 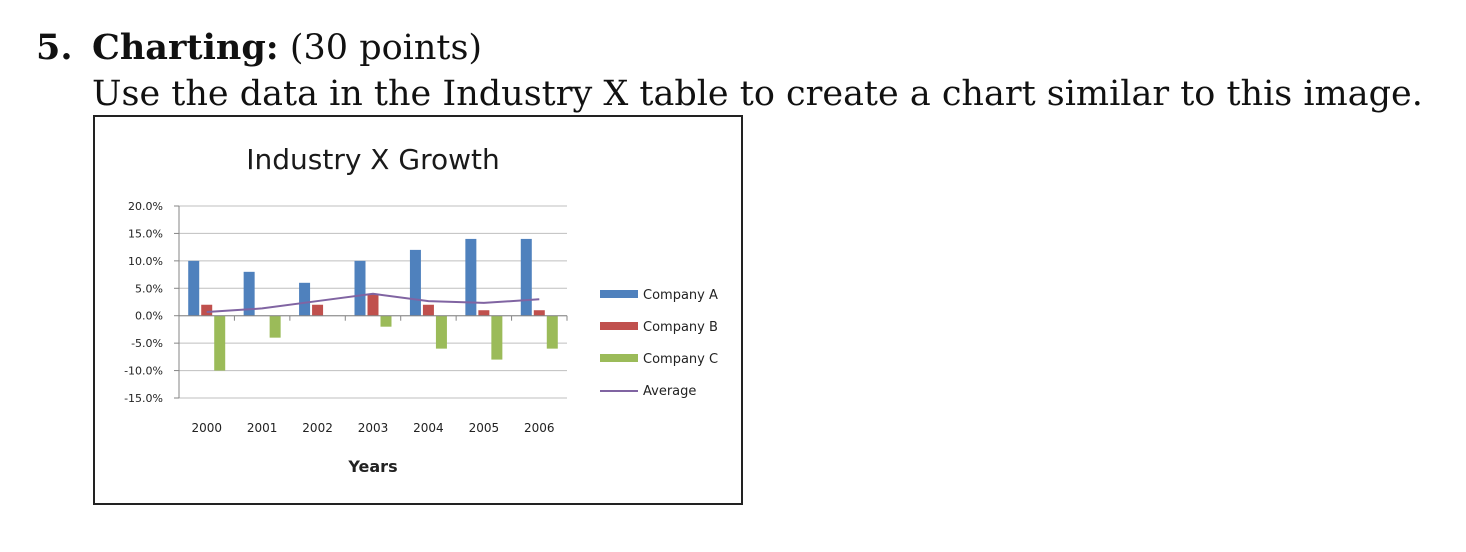 What do you see at coordinates (275, 326) in the screenshot?
I see `bar-company-c-2001` at bounding box center [275, 326].